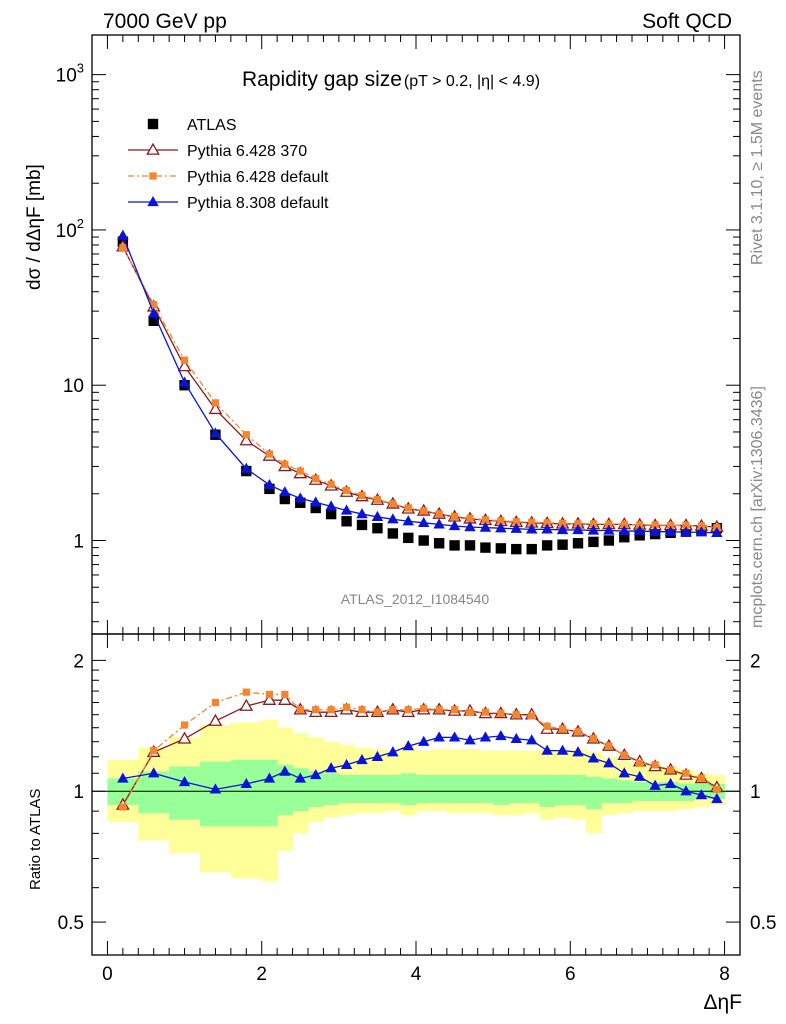 This screenshot has height=1024, width=786. I want to click on main-title: Rapidity gap size (pT > 0.2, |η| < 4.9), so click(391, 79).